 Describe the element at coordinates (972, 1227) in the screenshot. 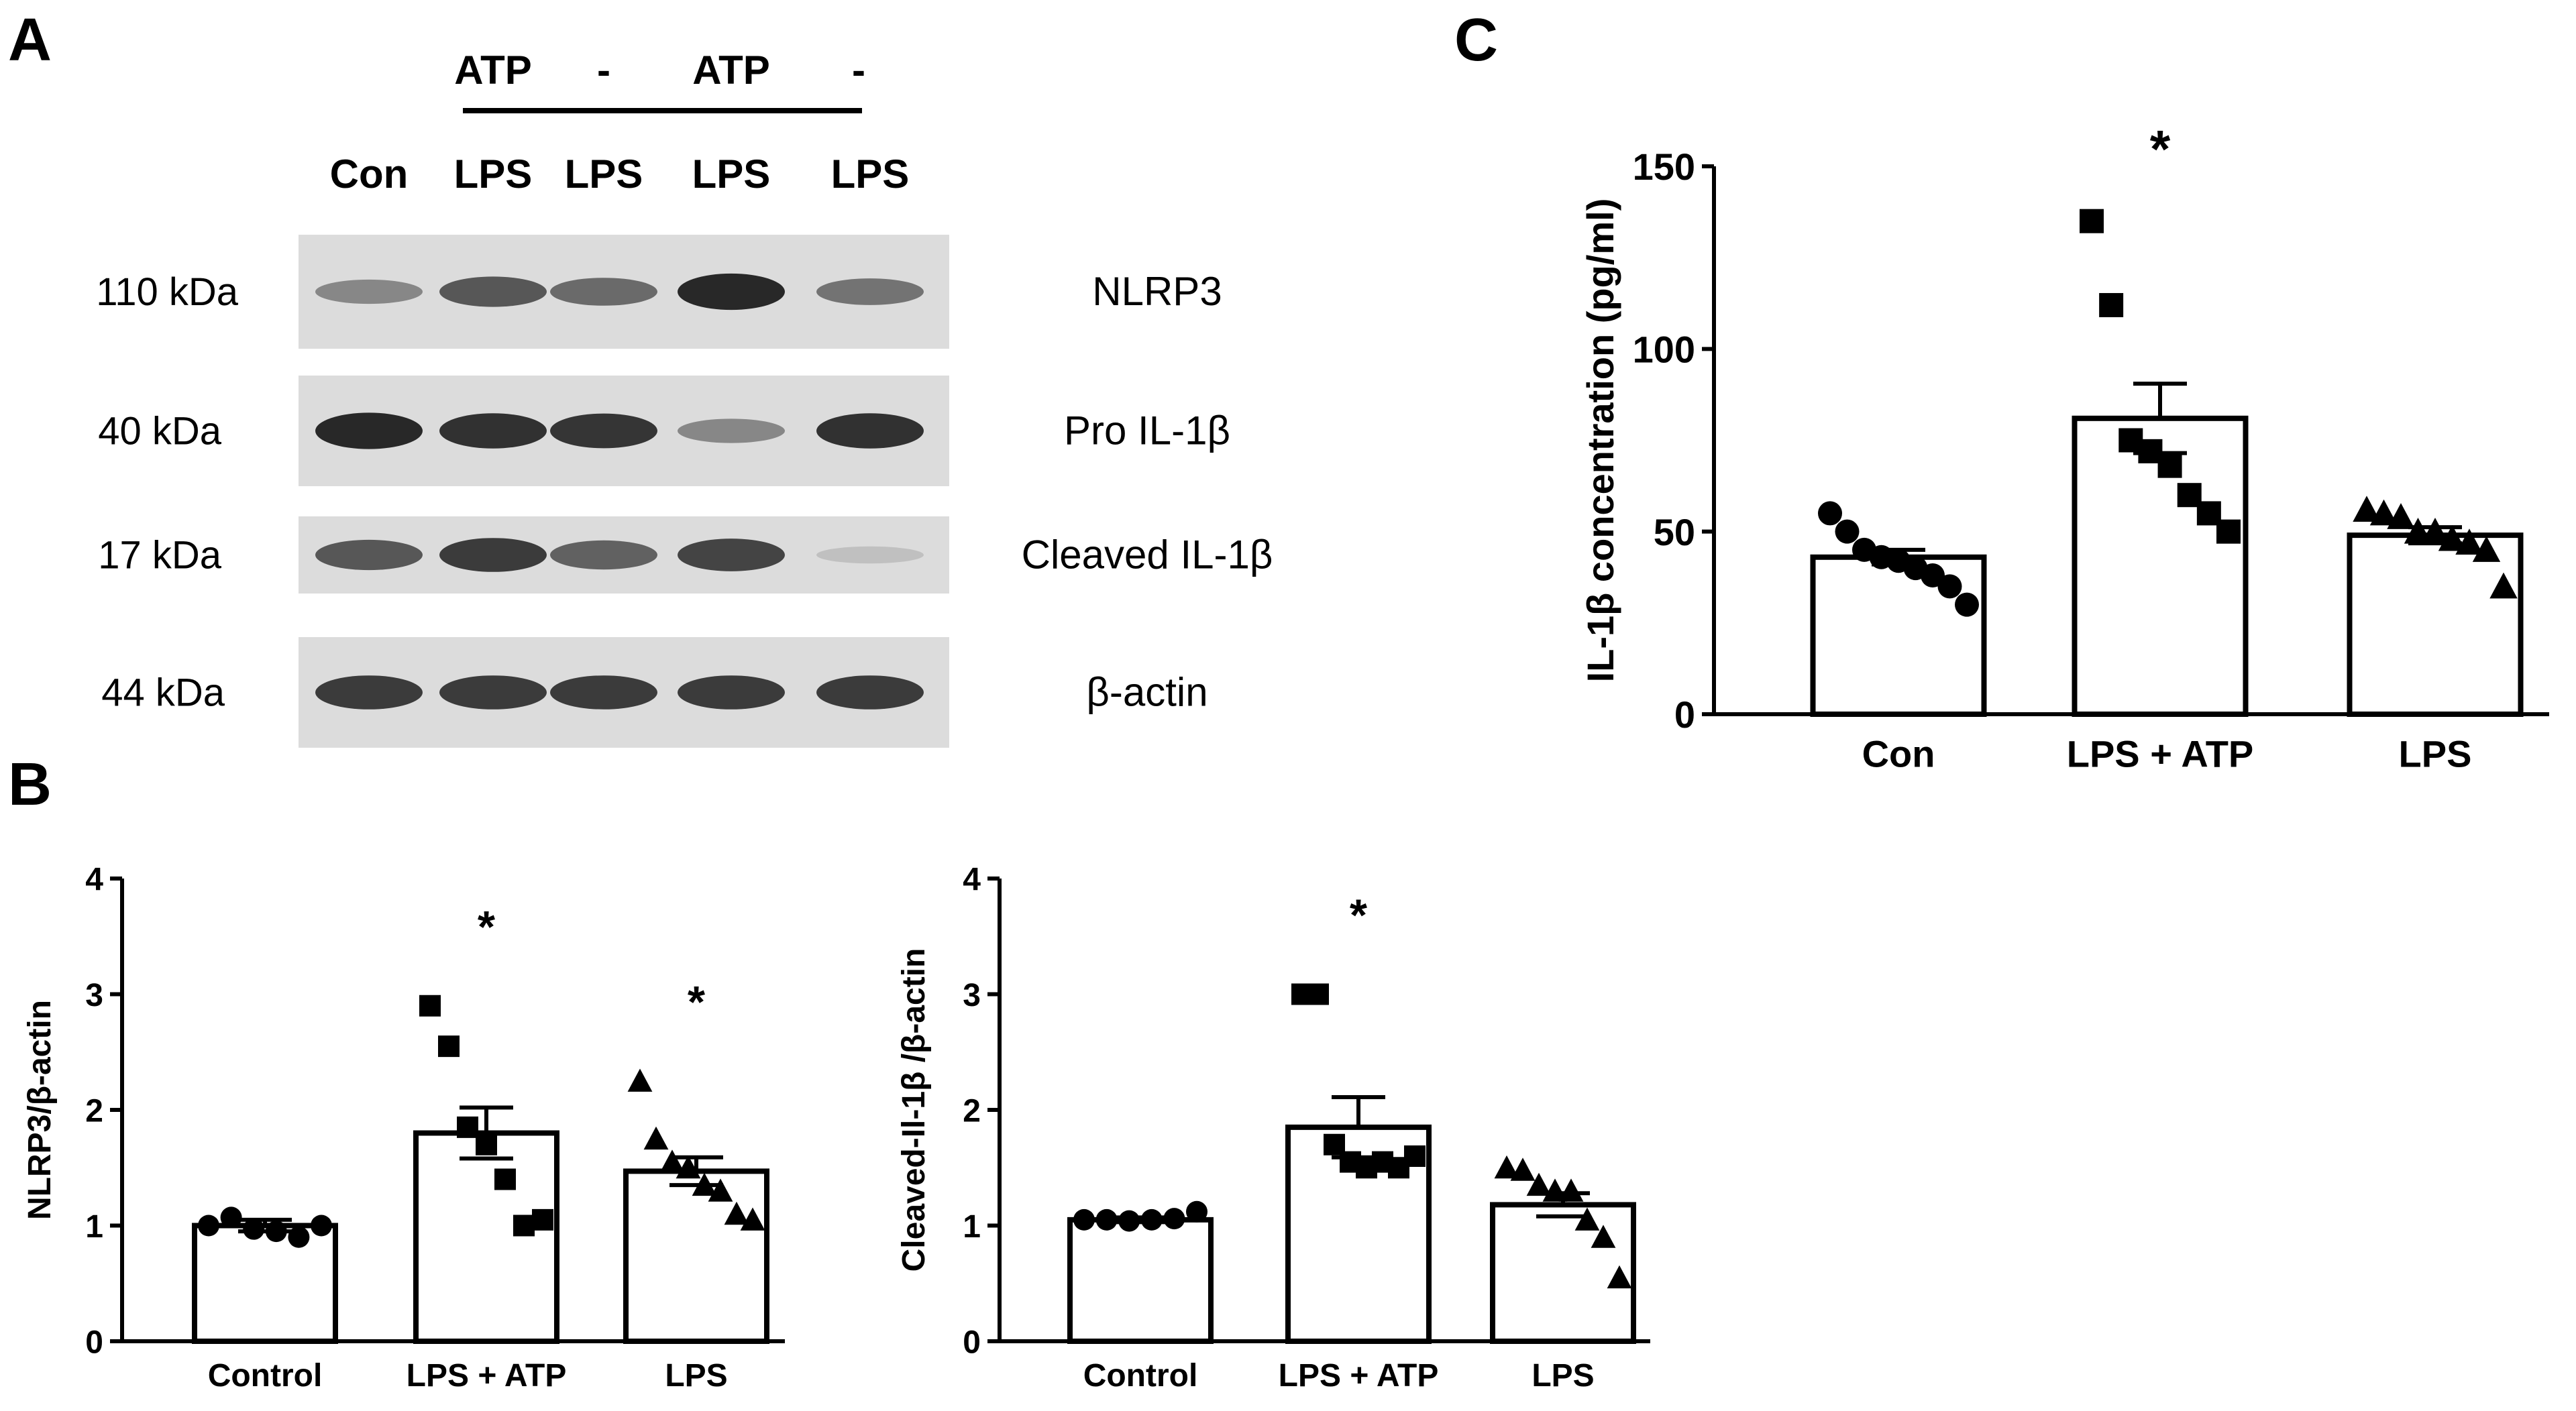

I see `y-tick-label: 1` at that location.